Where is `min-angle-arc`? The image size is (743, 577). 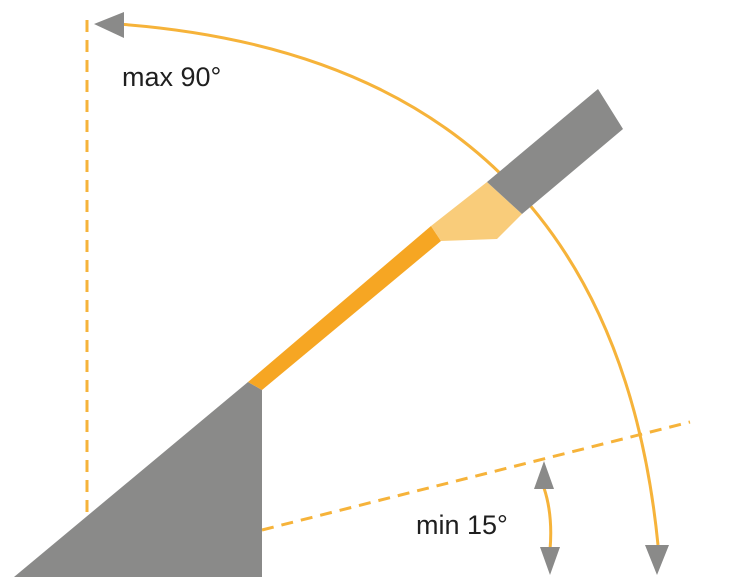 min-angle-arc is located at coordinates (547, 519).